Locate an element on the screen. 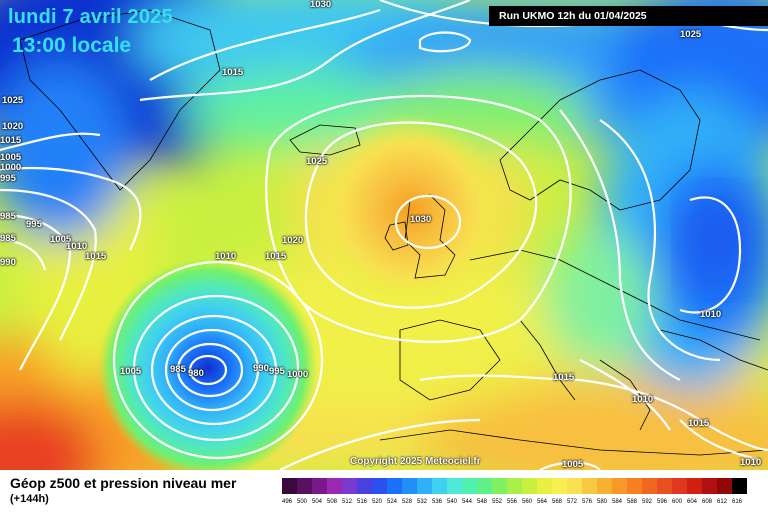 The height and width of the screenshot is (512, 768). scale-value-label: 612 is located at coordinates (722, 502).